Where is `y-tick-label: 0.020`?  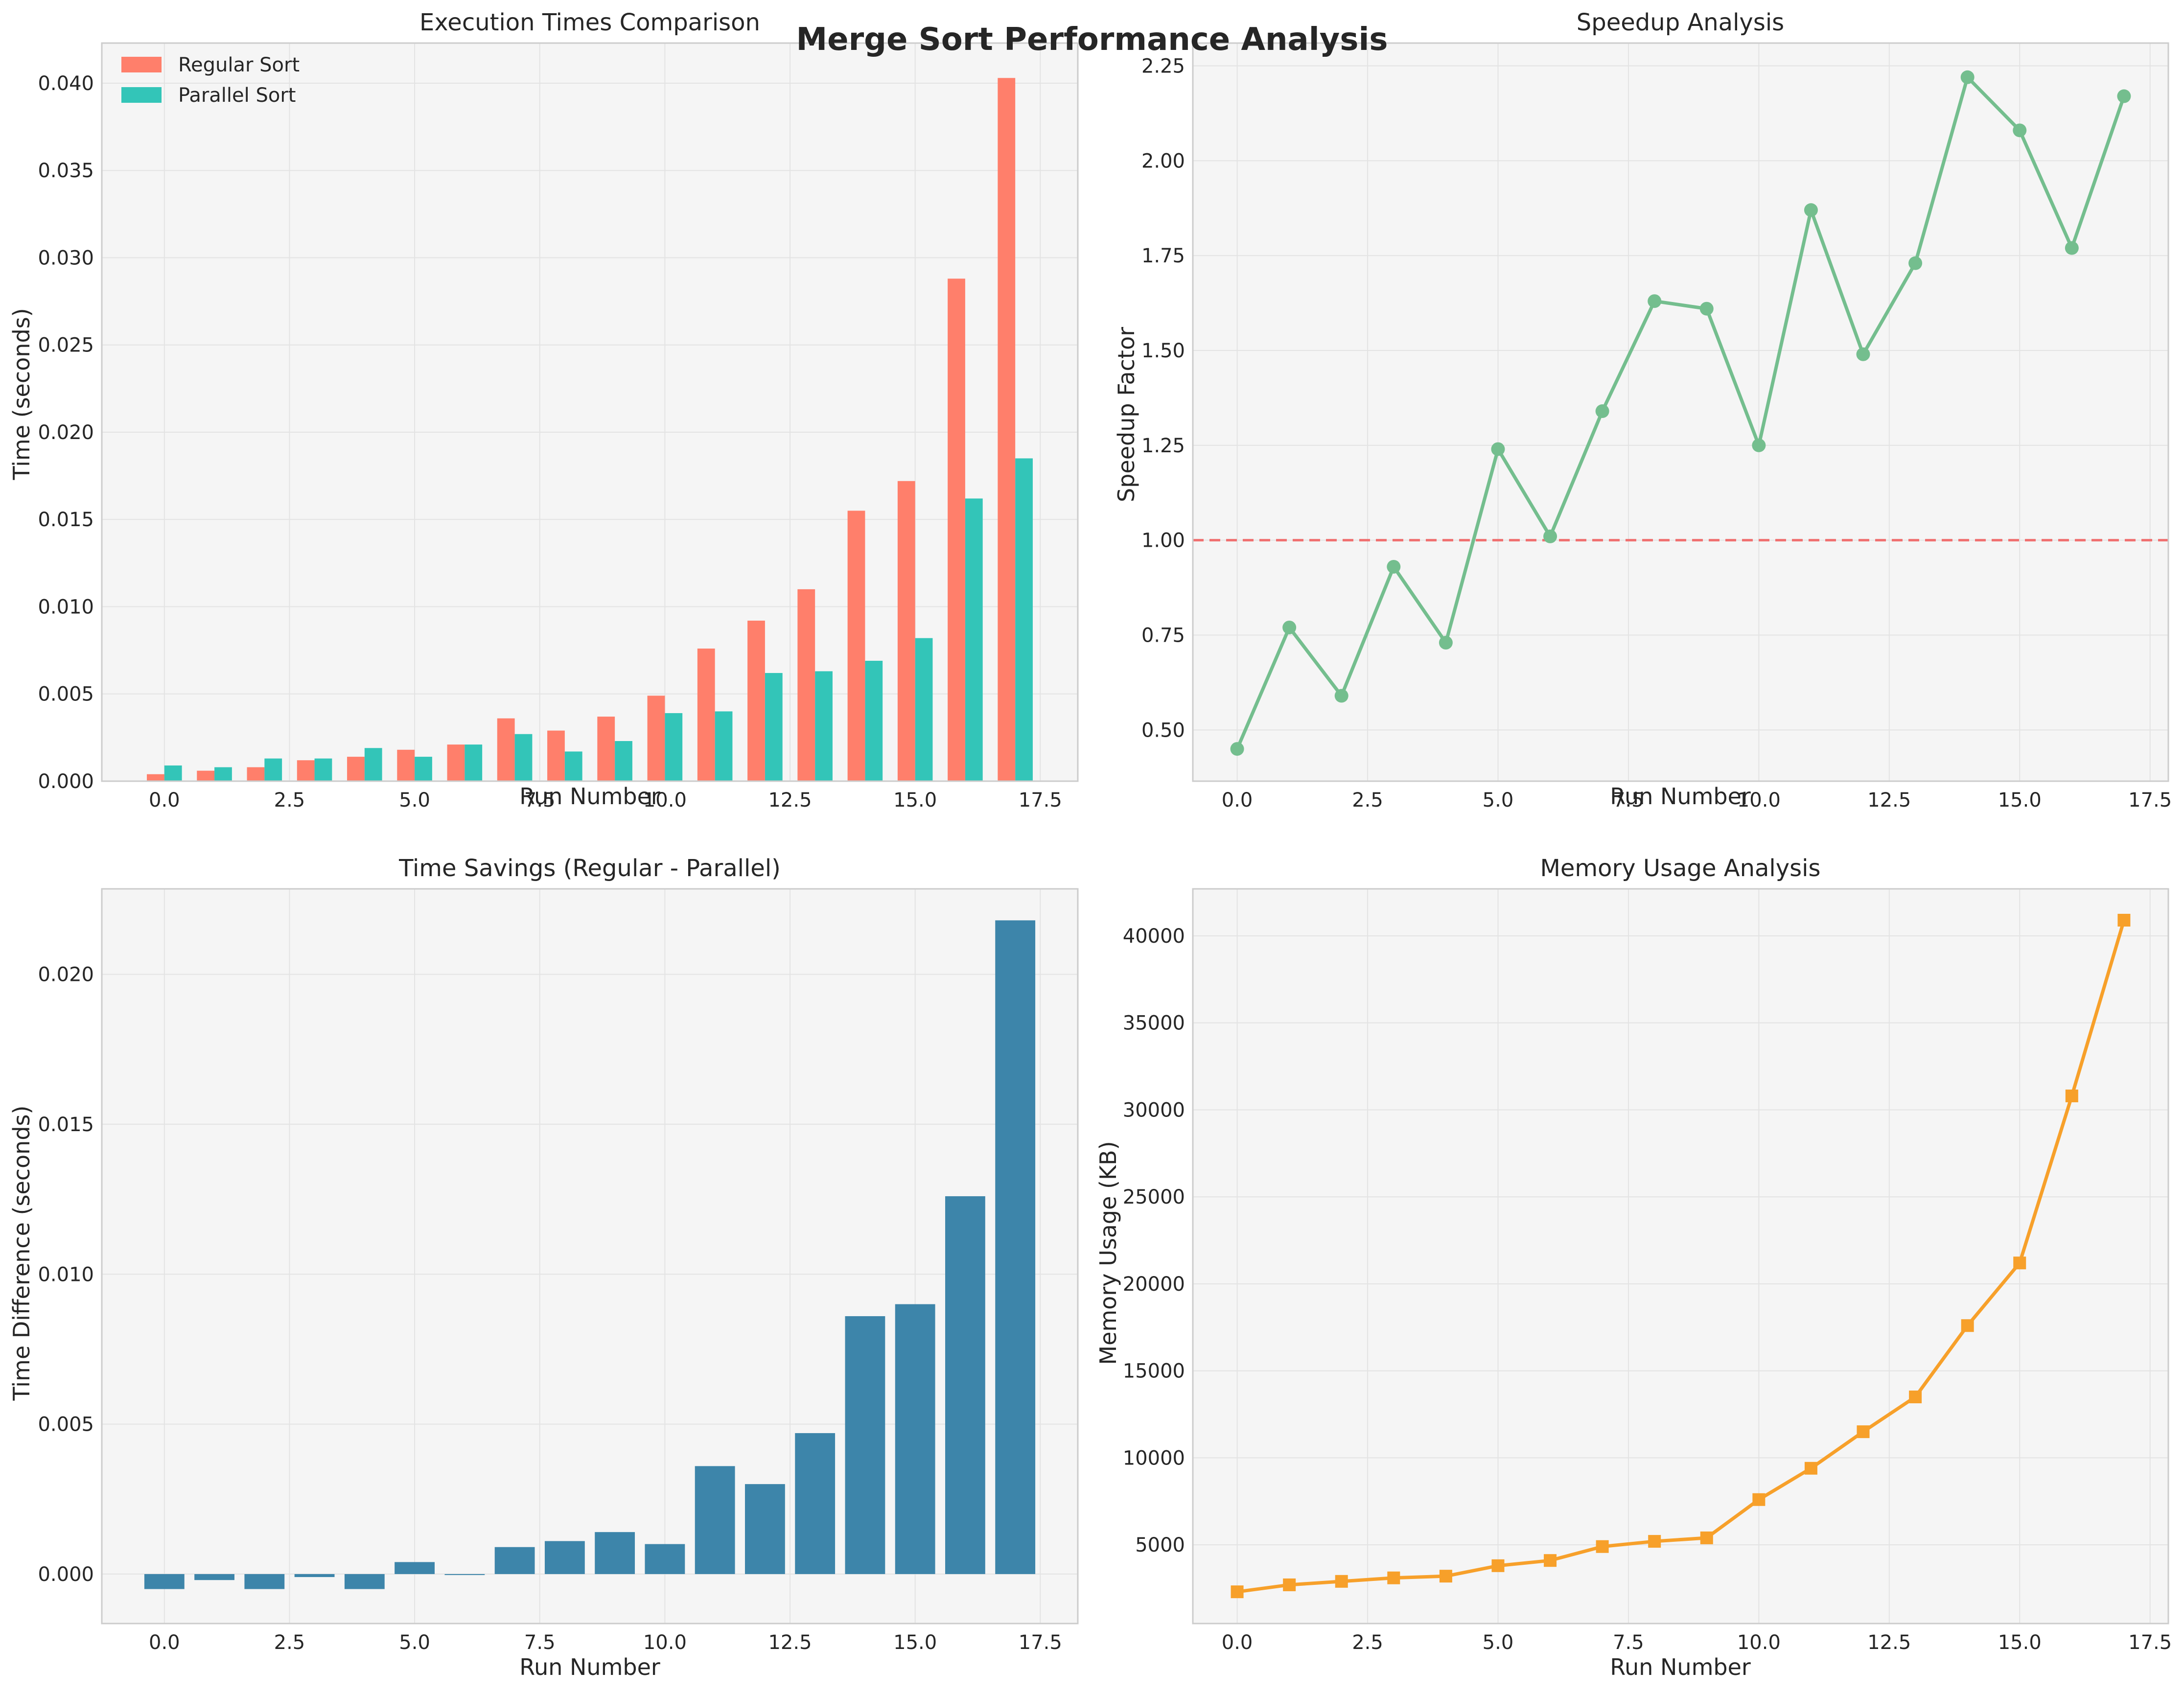
y-tick-label: 0.020 is located at coordinates (66, 432).